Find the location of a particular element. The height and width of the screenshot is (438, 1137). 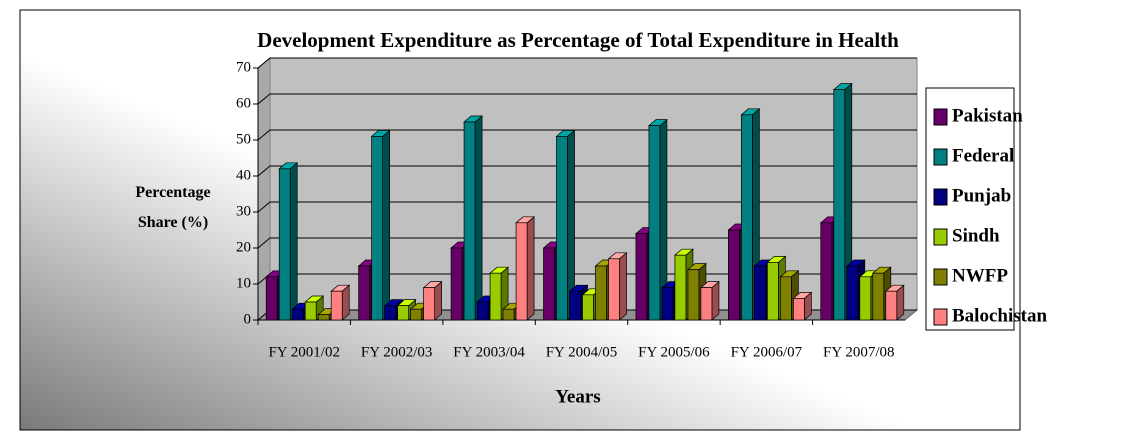

y-tick-label: 0 is located at coordinates (248, 319).